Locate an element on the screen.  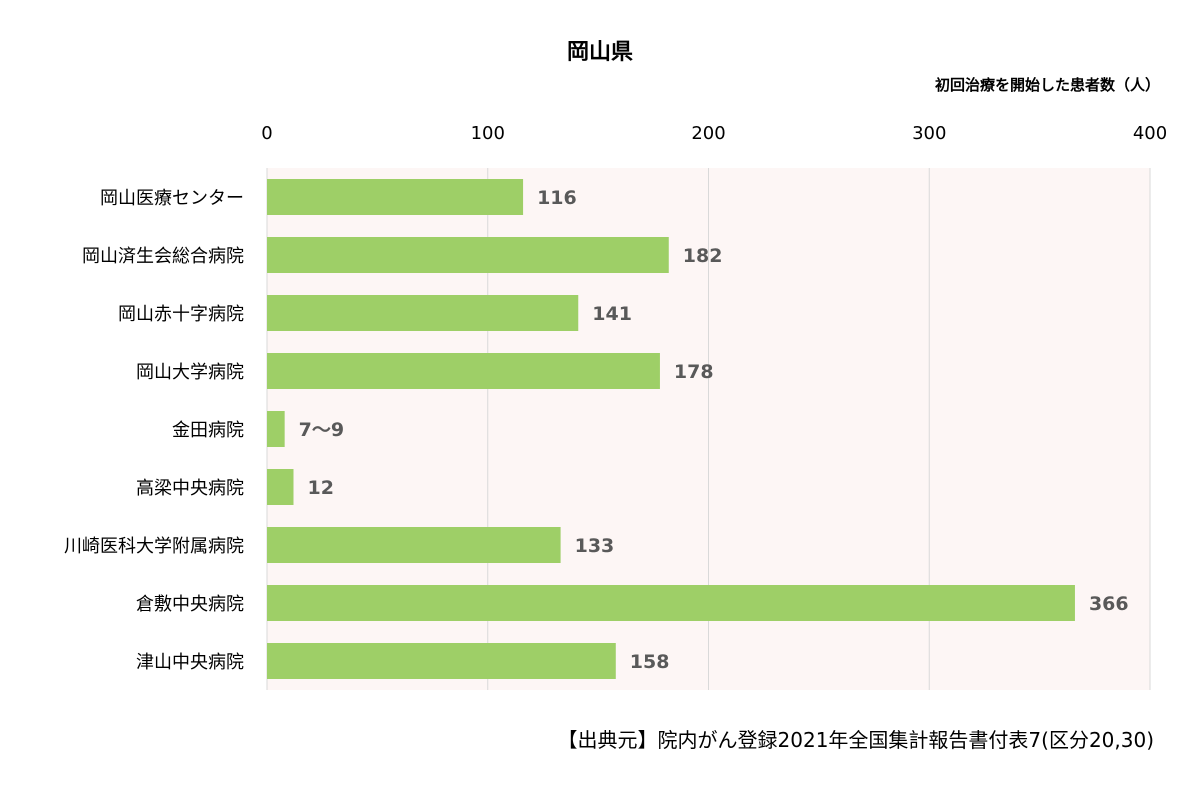
category-label: 岡山大学病院 is located at coordinates (190, 372).